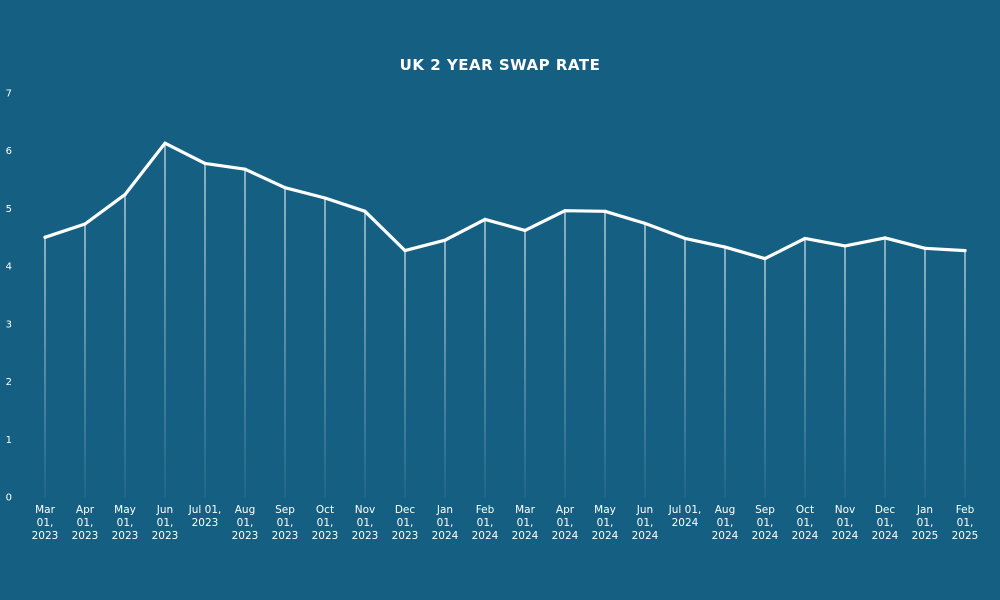 The image size is (1000, 600). I want to click on x-tick-label: Dec 01, 2024, so click(885, 523).